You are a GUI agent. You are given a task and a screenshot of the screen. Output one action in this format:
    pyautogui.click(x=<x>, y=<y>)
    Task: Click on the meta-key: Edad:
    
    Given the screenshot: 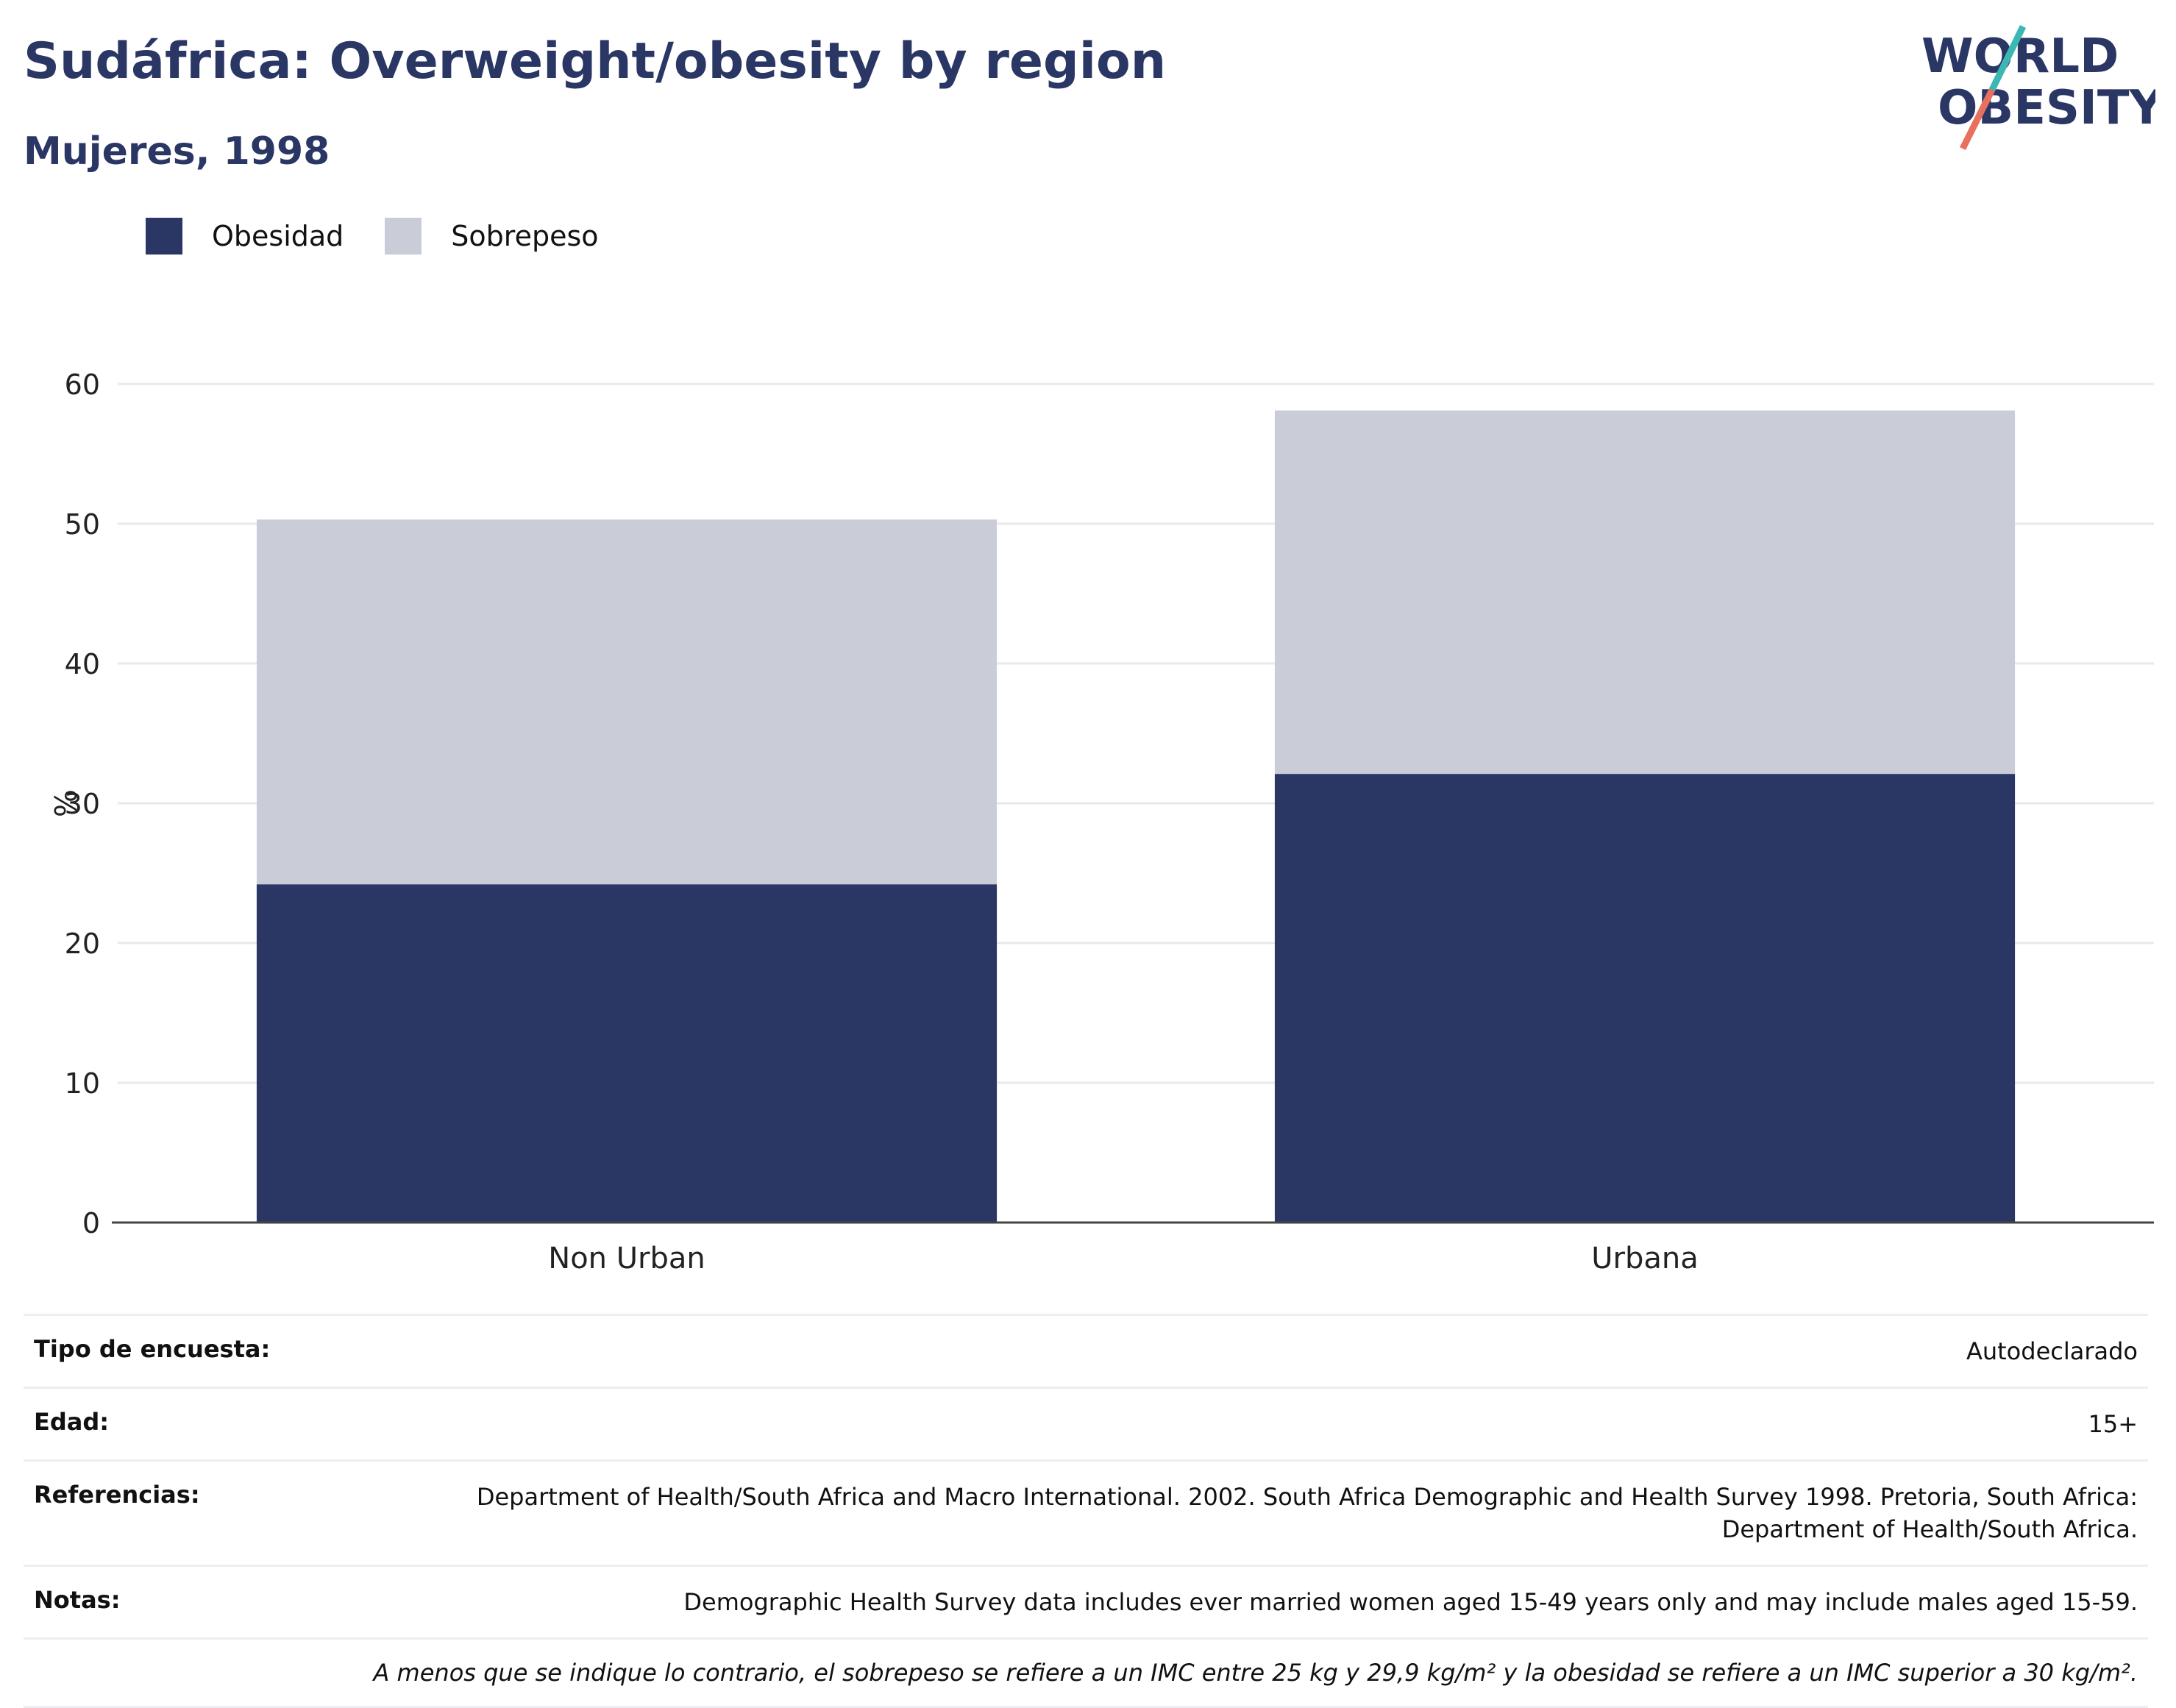 What is the action you would take?
    pyautogui.click(x=72, y=1422)
    